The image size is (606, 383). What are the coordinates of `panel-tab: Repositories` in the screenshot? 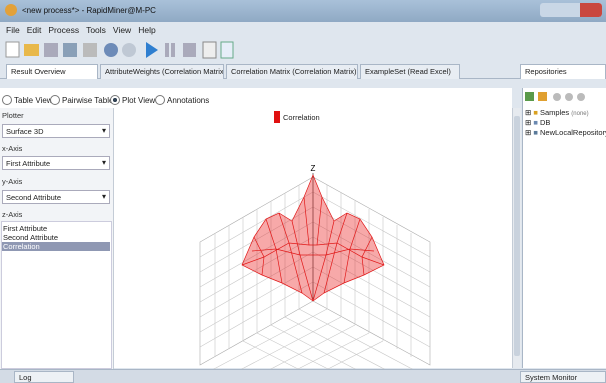 It's located at (563, 71).